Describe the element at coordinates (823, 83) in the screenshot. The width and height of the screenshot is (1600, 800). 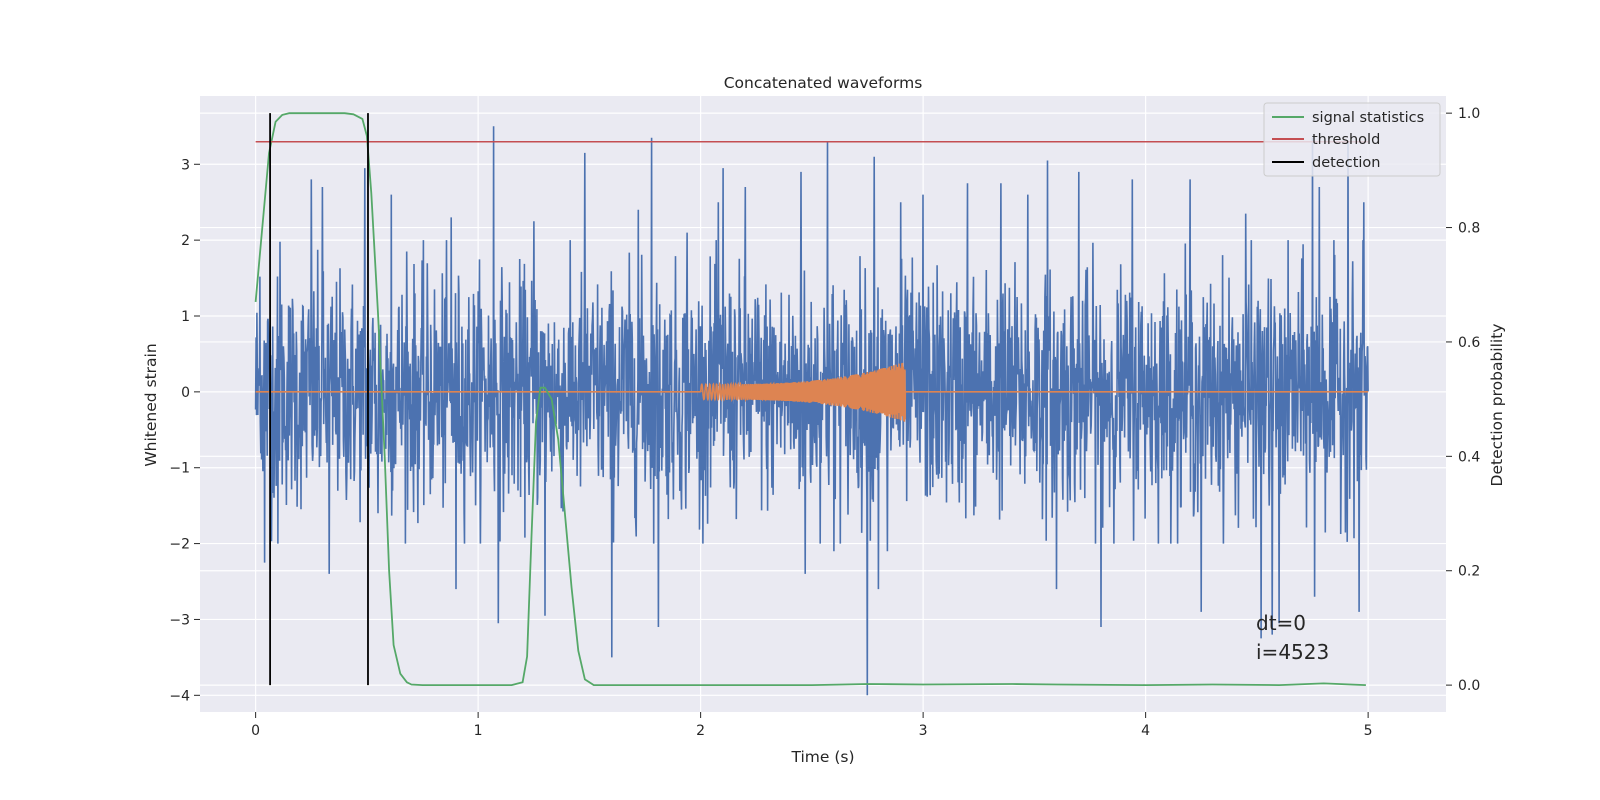
I see `chart-title: Concatenated waveforms` at that location.